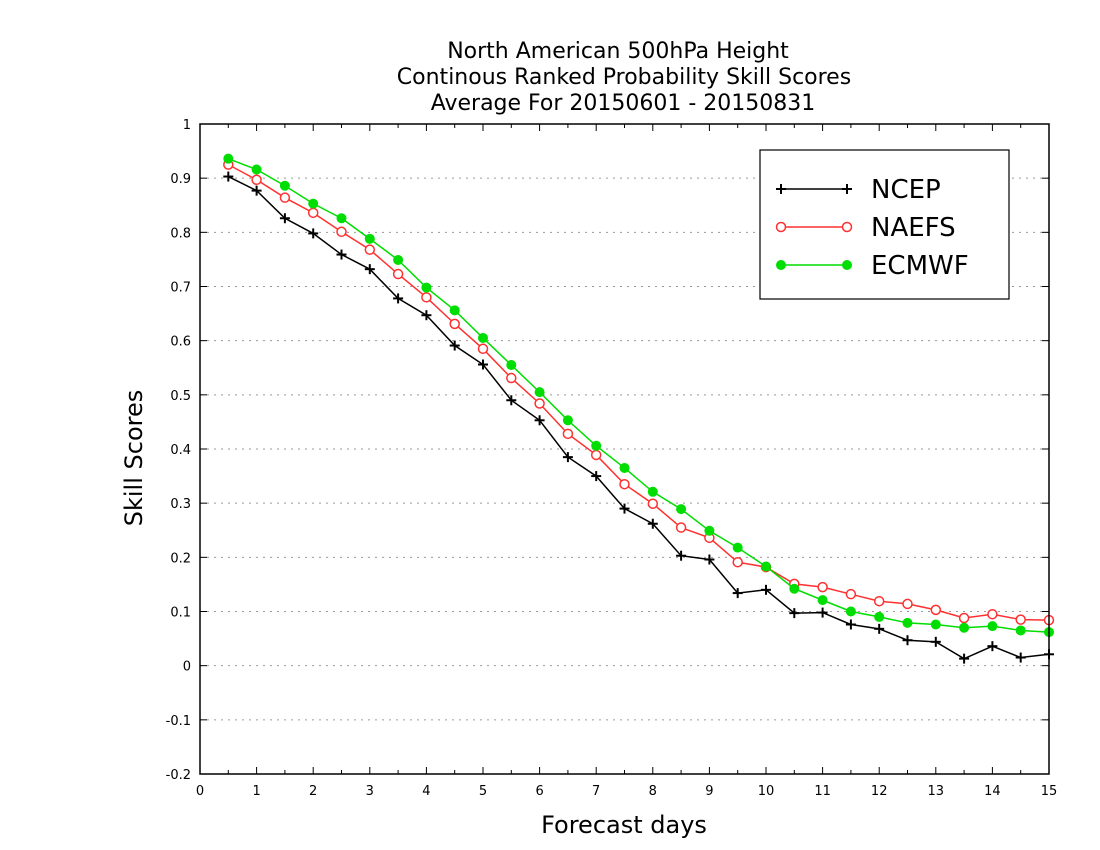  What do you see at coordinates (180, 558) in the screenshot?
I see `y-tick-label: 0.2` at bounding box center [180, 558].